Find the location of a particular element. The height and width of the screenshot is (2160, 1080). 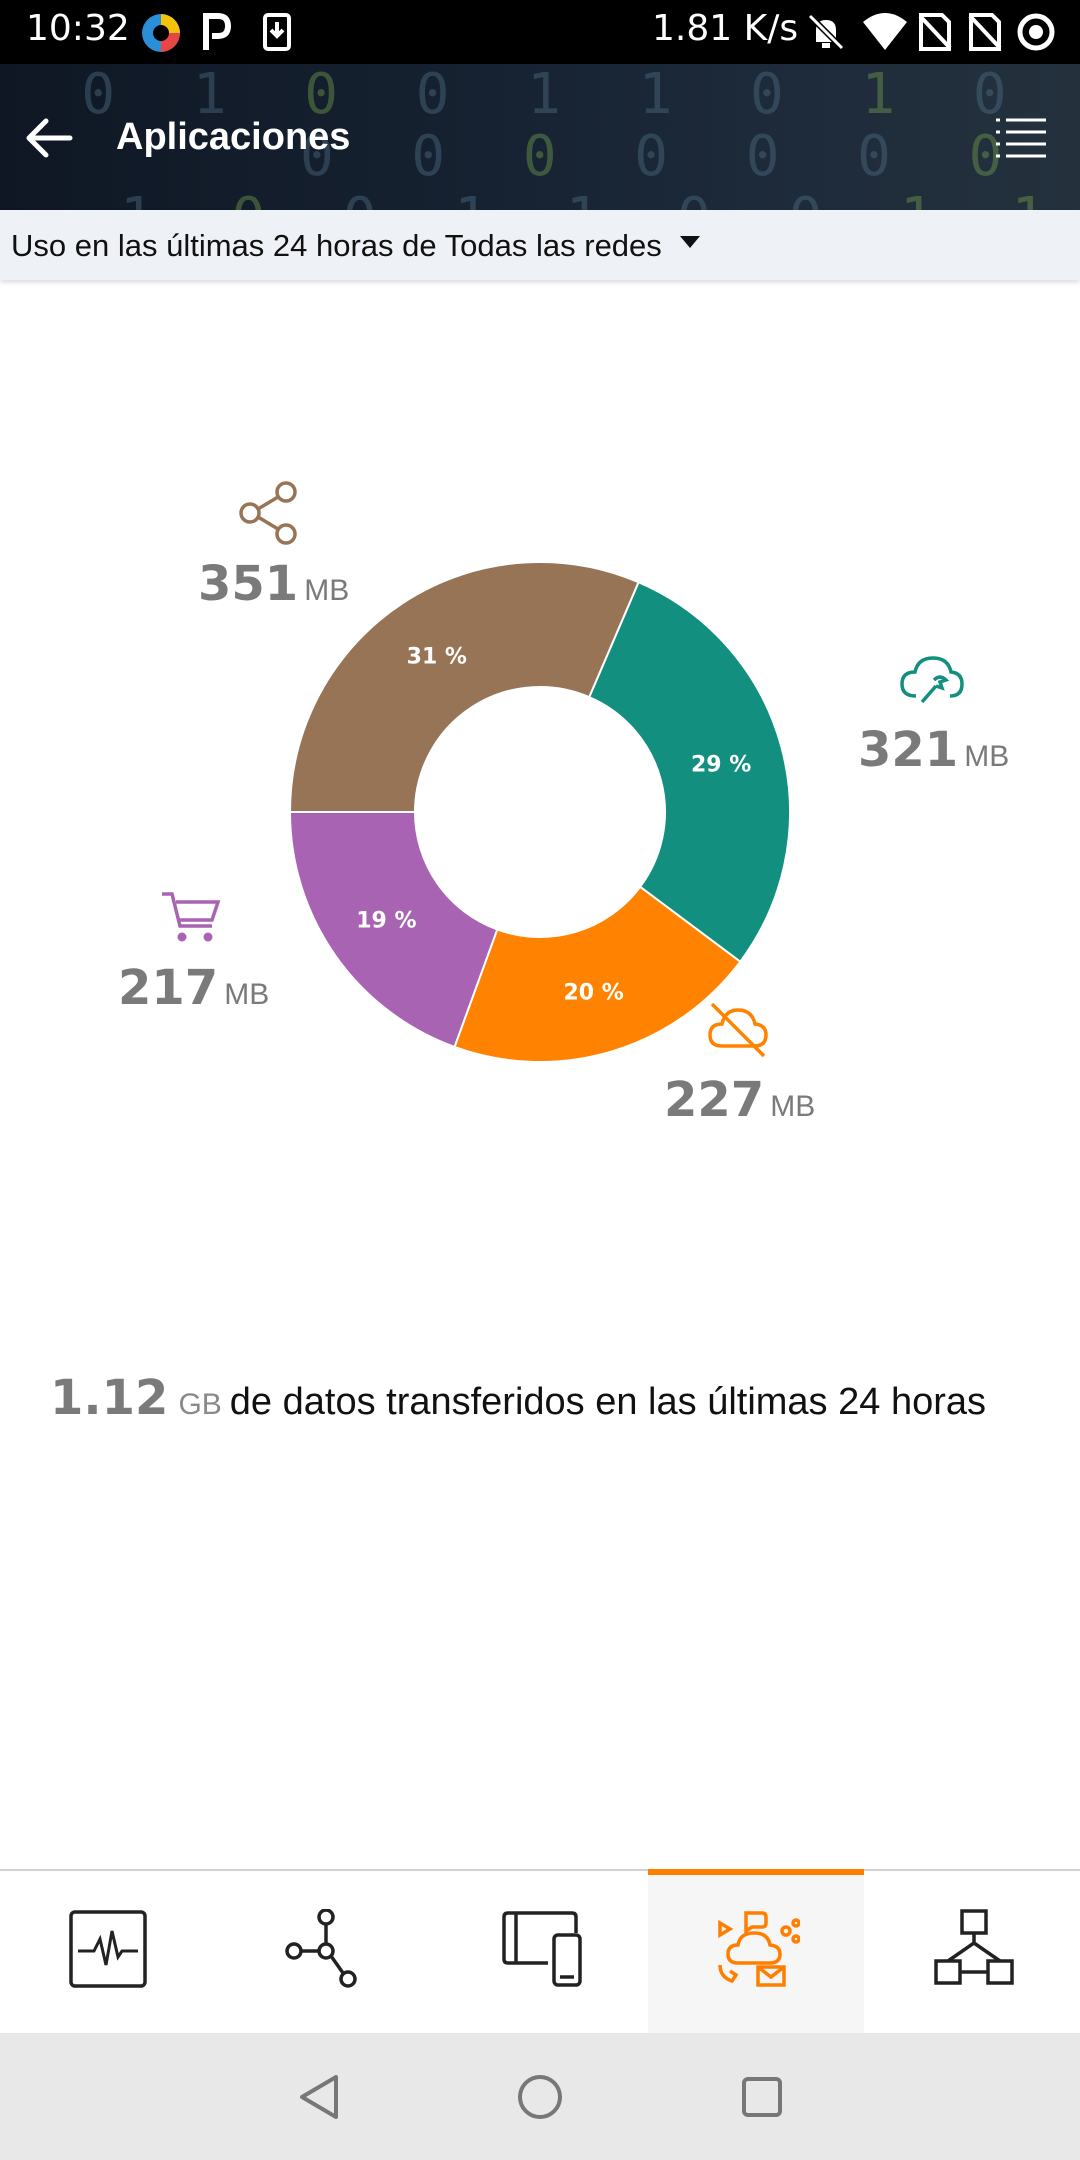

donut-chart: 31 % 29 % 20 % 19 % is located at coordinates (539, 812).